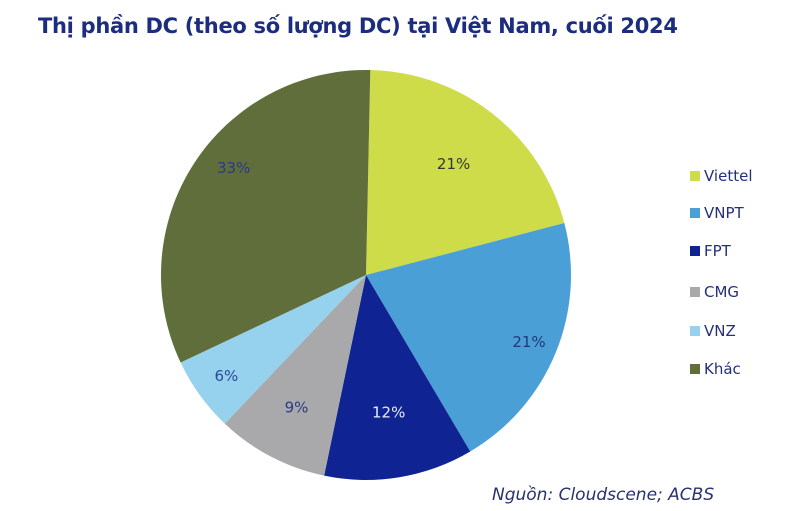 This screenshot has width=800, height=511. What do you see at coordinates (720, 331) in the screenshot?
I see `legend-label-vnz: VNZ` at bounding box center [720, 331].